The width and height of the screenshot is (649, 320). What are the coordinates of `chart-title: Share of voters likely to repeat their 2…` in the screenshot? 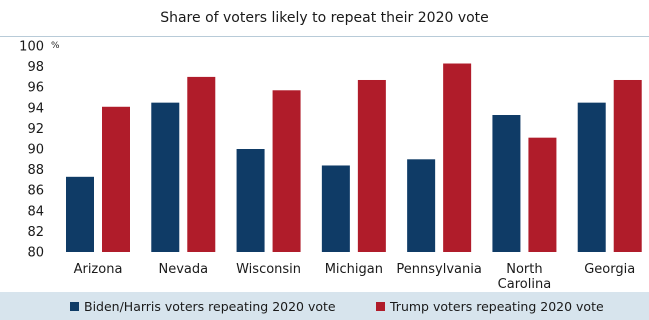 It's located at (324, 18).